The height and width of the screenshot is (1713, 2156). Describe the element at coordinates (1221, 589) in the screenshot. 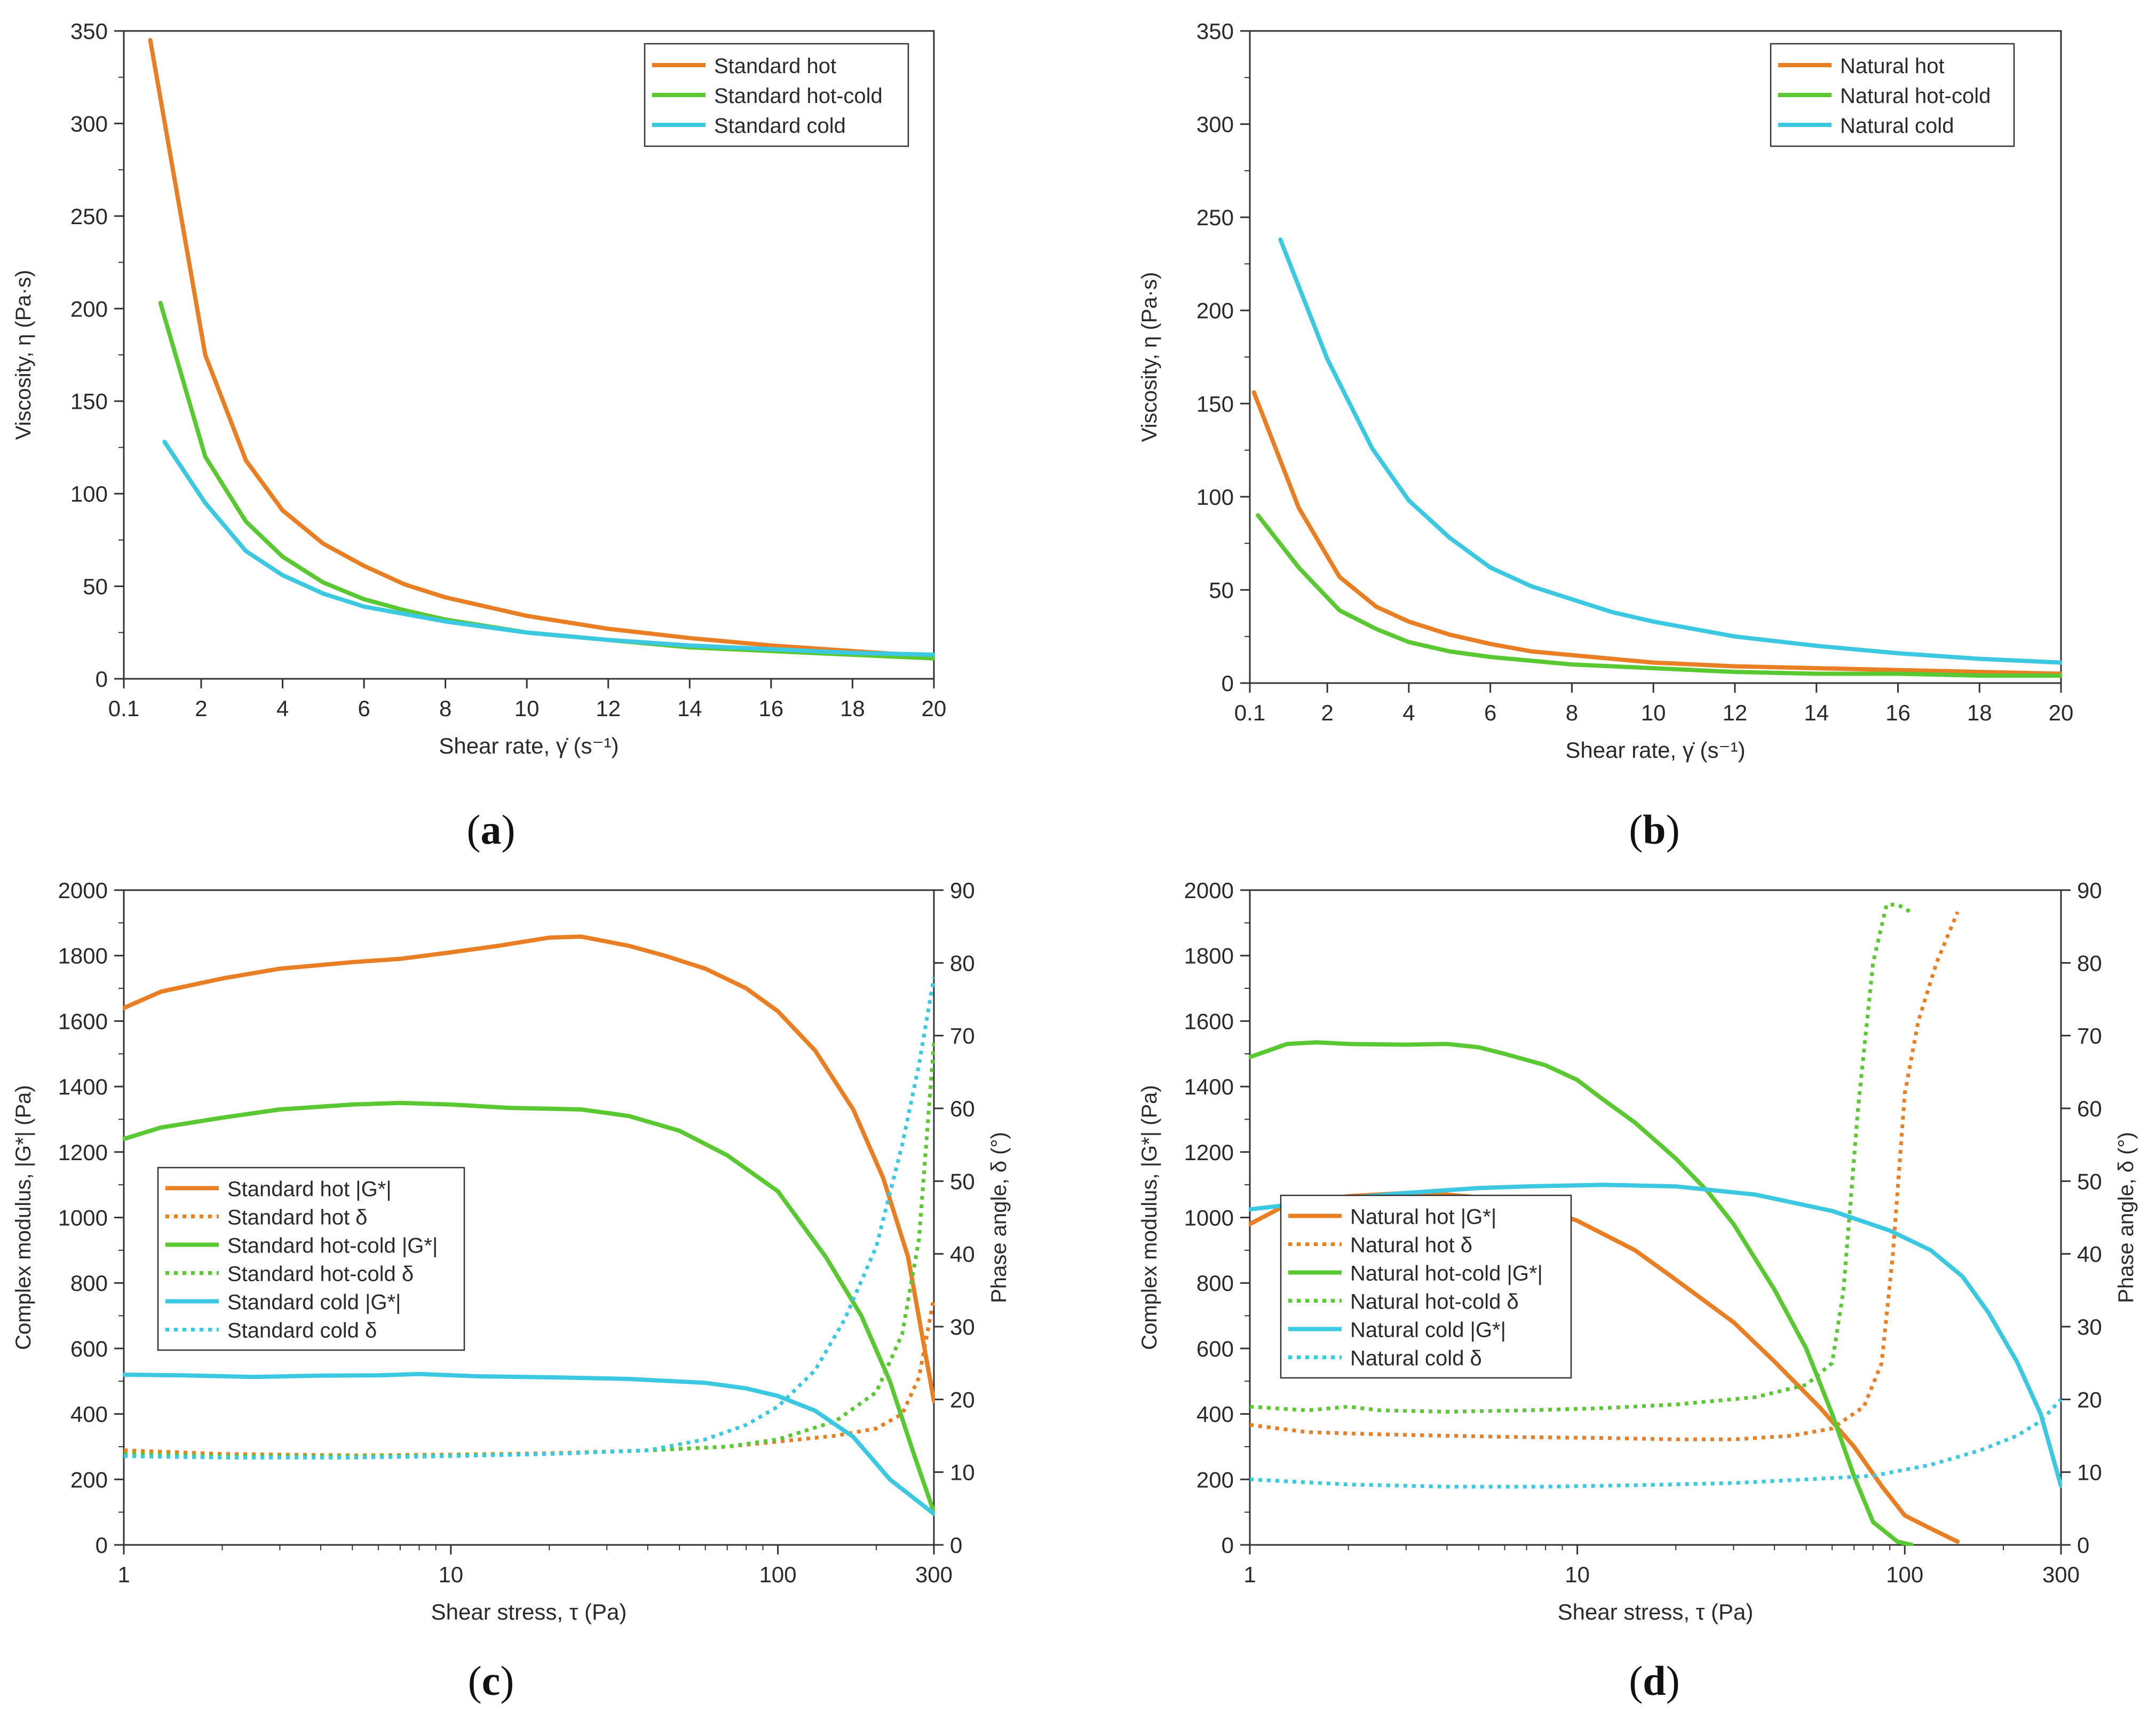

I see `y-tick-label: 50` at that location.